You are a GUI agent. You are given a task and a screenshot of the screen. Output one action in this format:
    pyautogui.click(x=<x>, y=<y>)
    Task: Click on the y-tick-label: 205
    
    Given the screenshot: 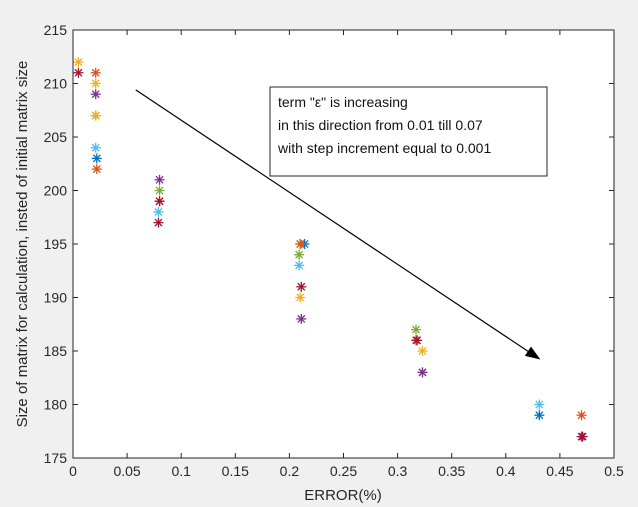 What is the action you would take?
    pyautogui.click(x=56, y=137)
    